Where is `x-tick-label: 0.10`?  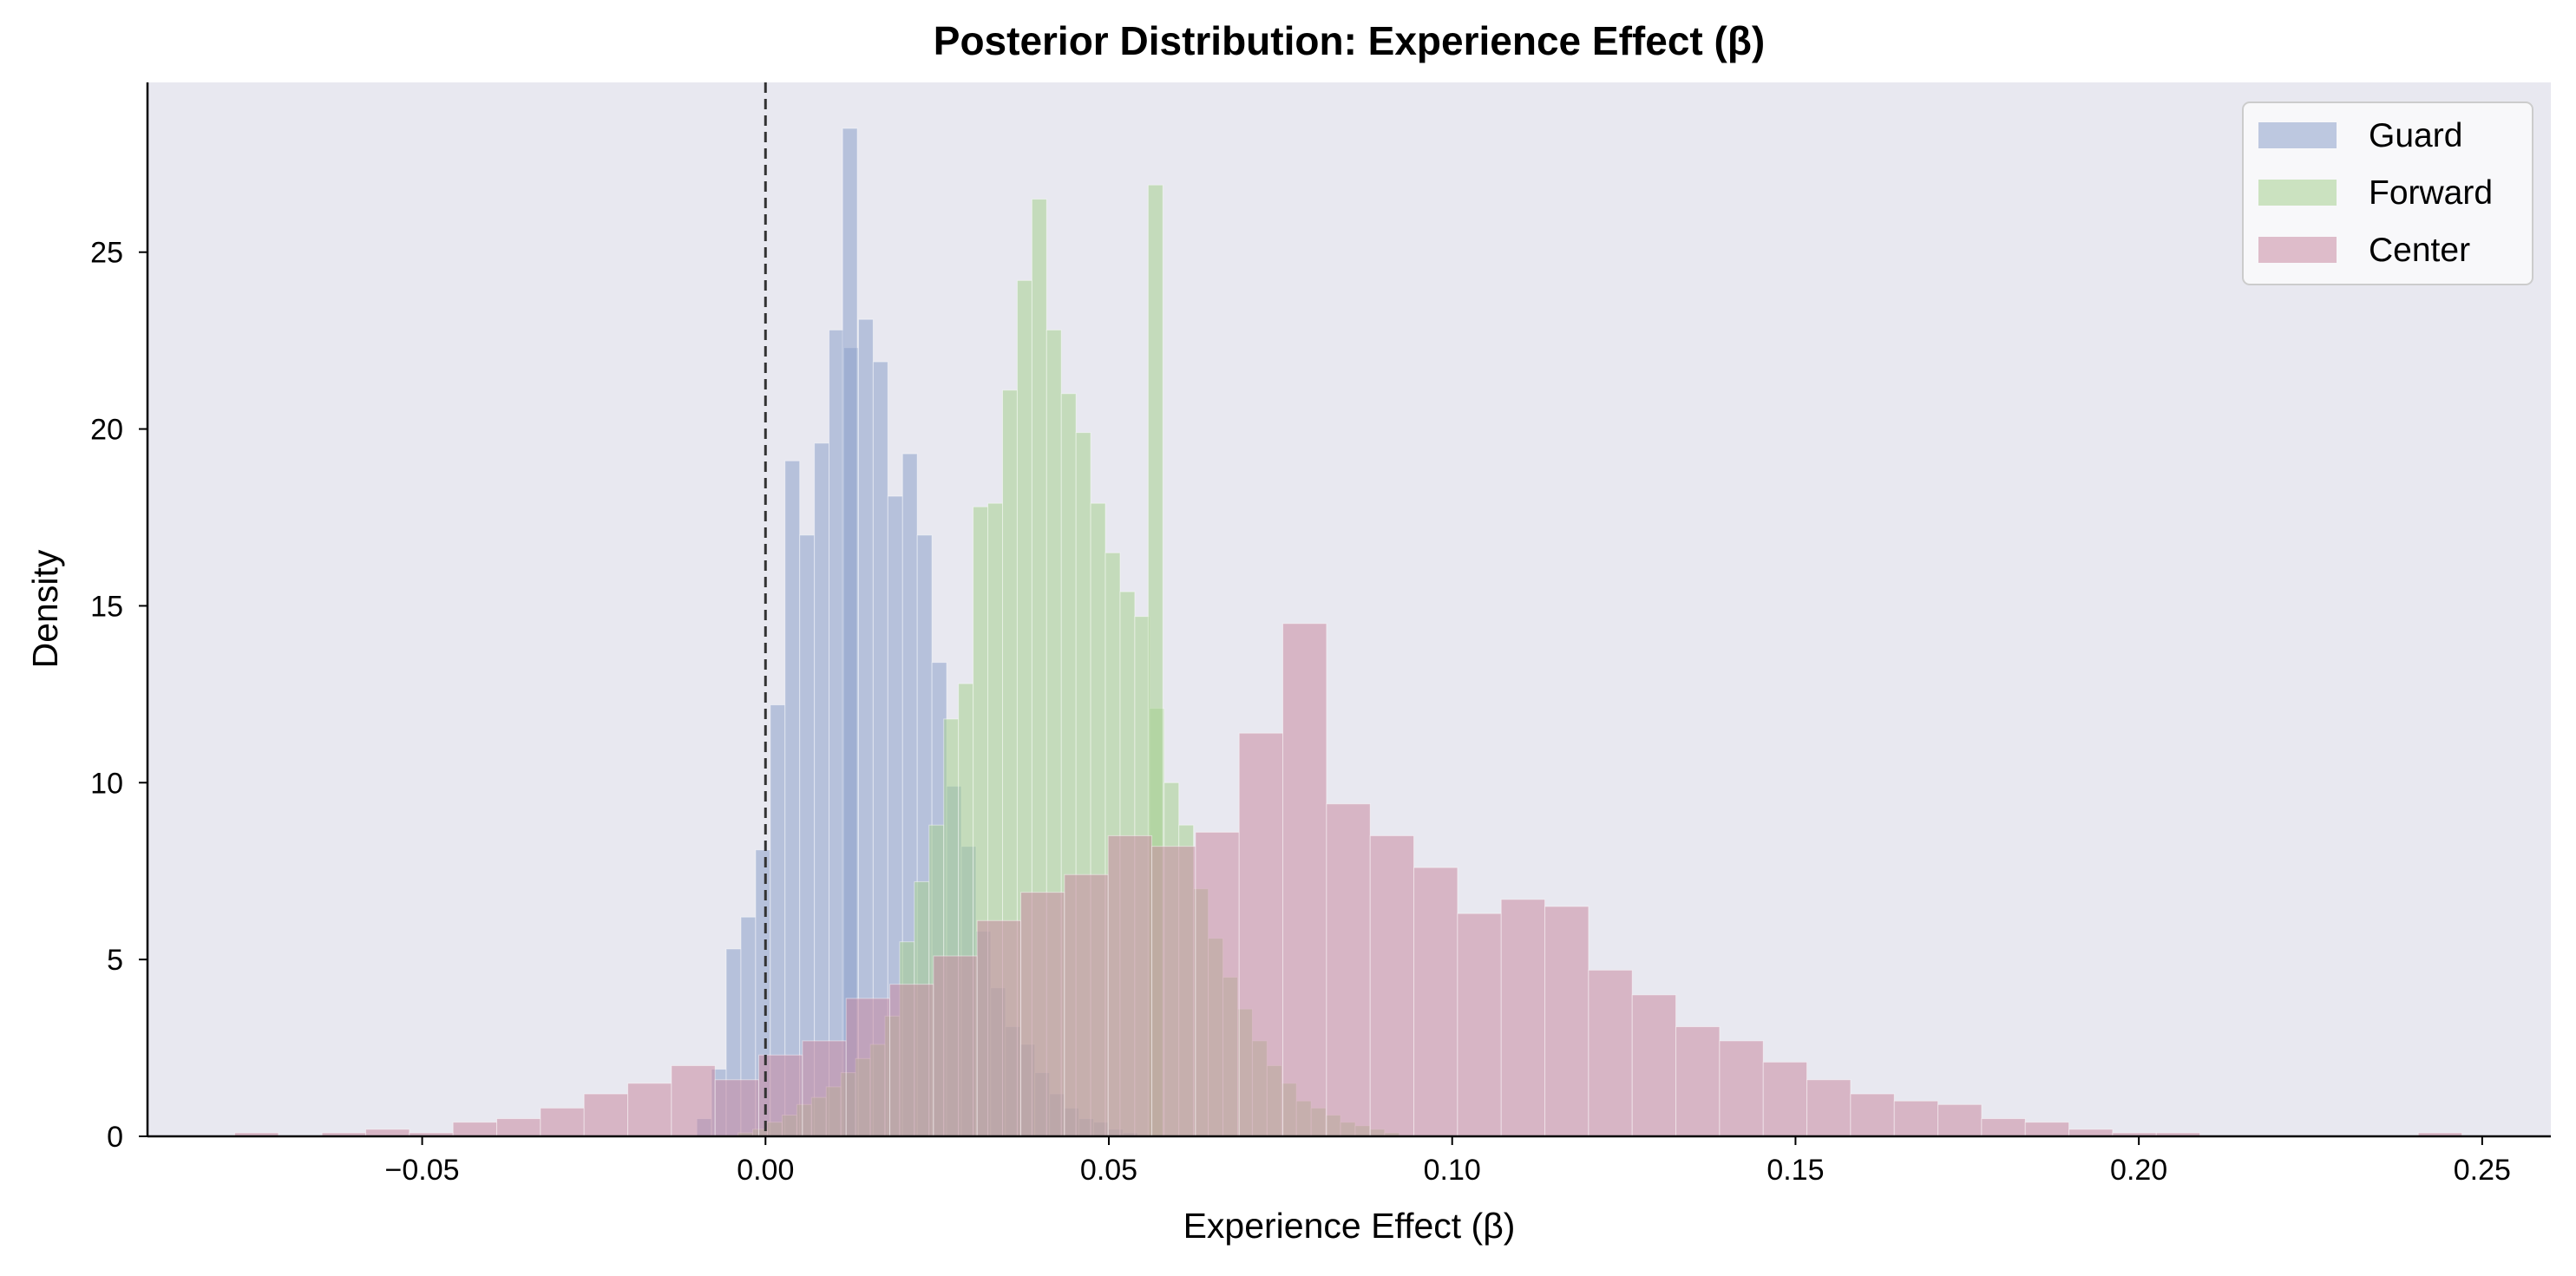 x-tick-label: 0.10 is located at coordinates (1452, 1170).